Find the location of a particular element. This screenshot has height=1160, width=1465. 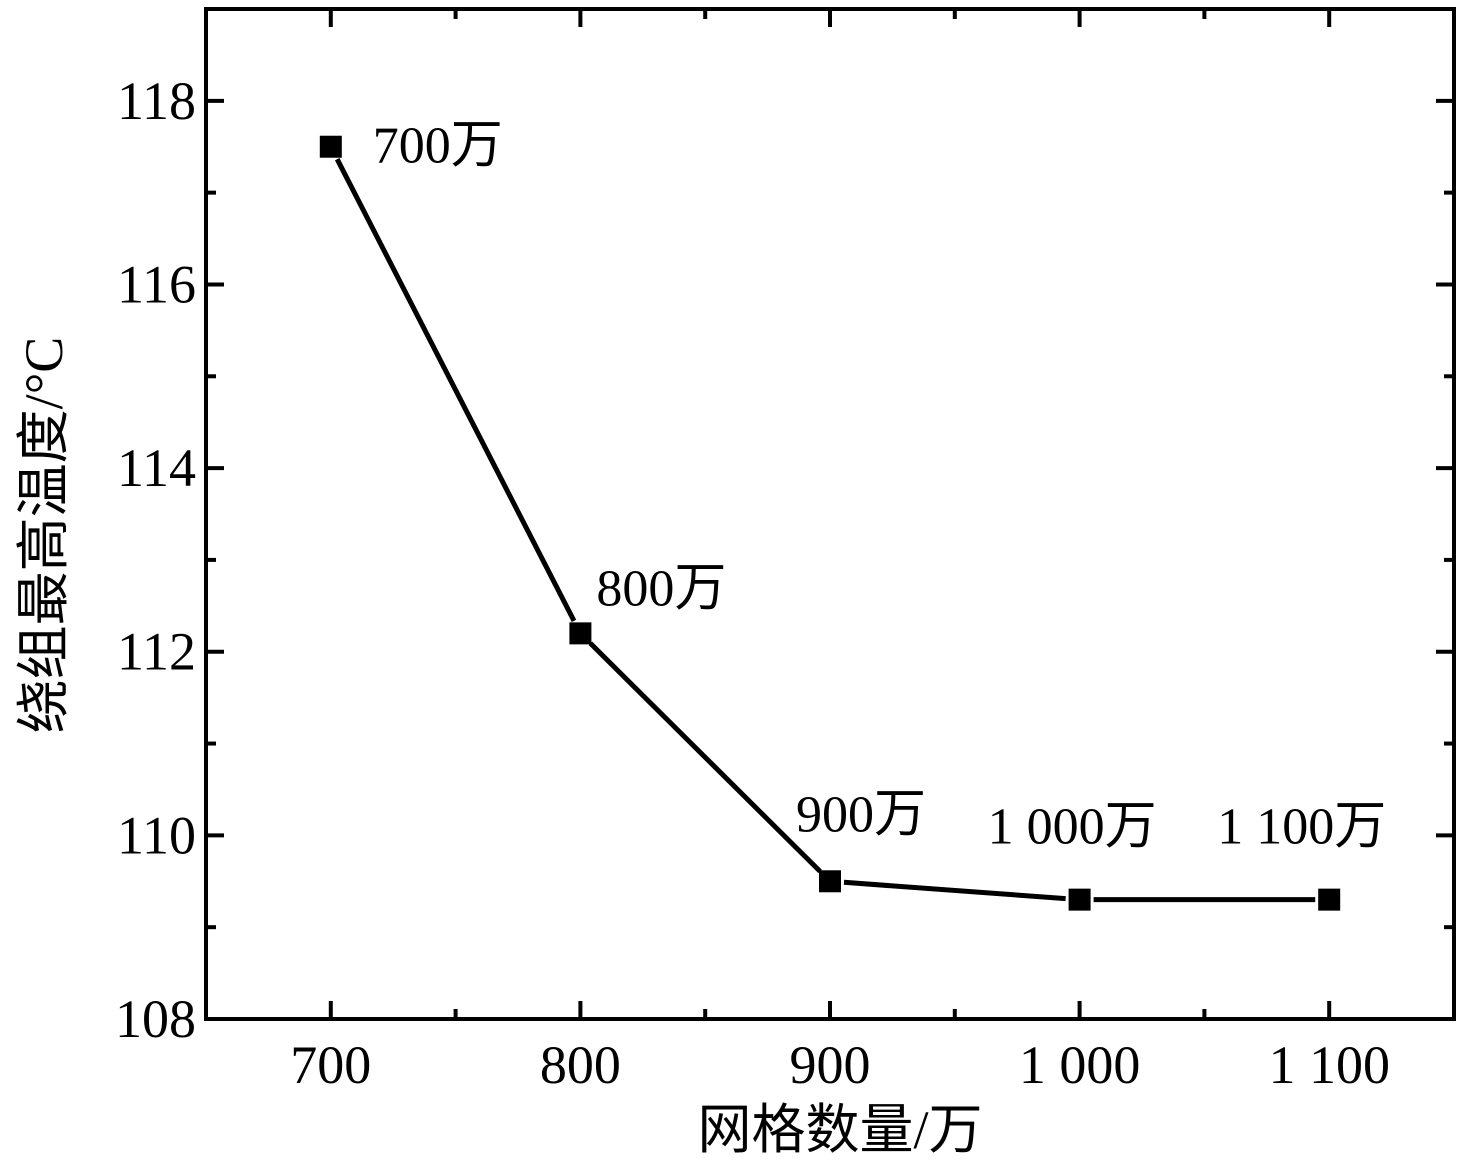

y-tick-label: 108 is located at coordinates (155, 1019).